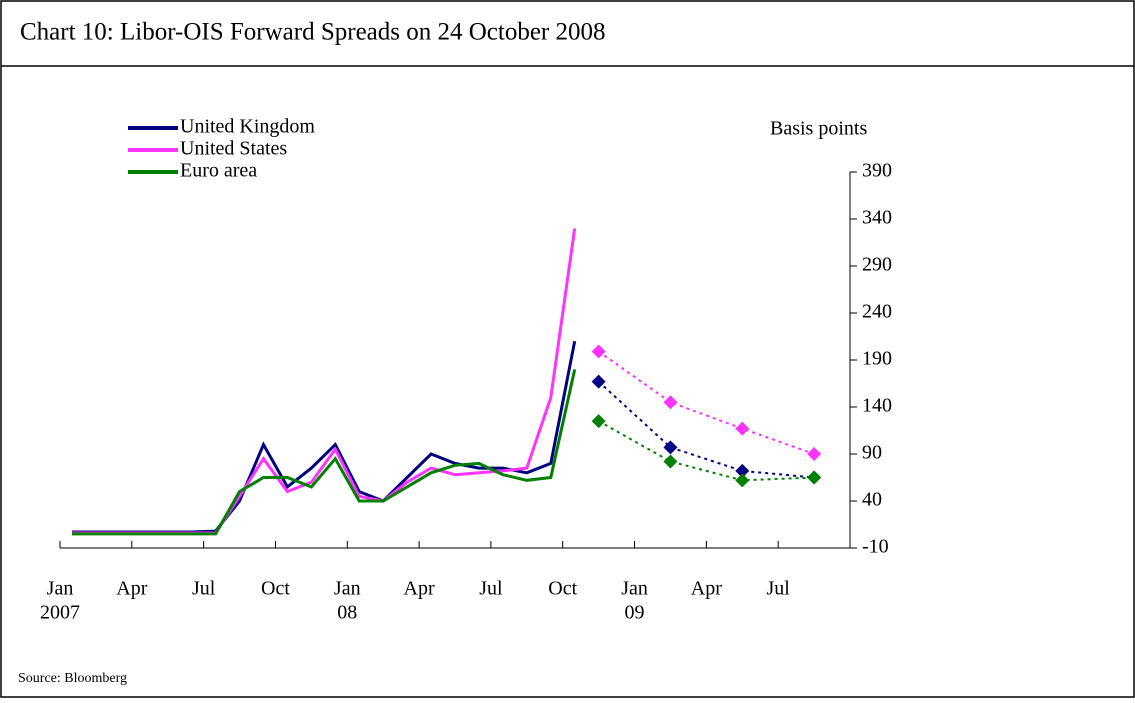  I want to click on y-tick-label: 190, so click(877, 359).